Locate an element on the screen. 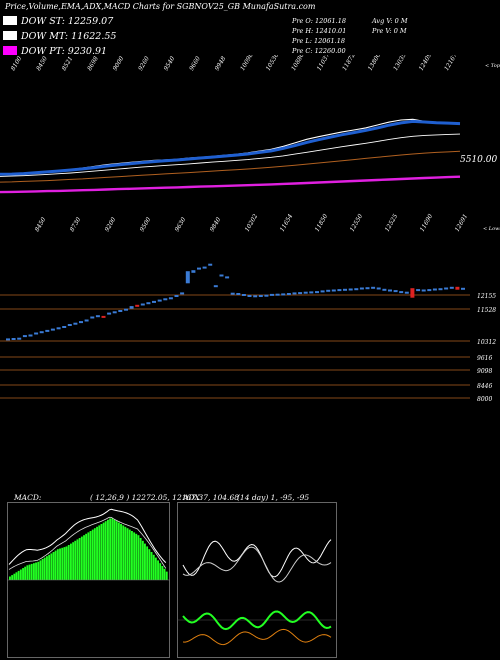  legend-dow-pt-label: DOW PT: 9230.91 is located at coordinates (64, 51).